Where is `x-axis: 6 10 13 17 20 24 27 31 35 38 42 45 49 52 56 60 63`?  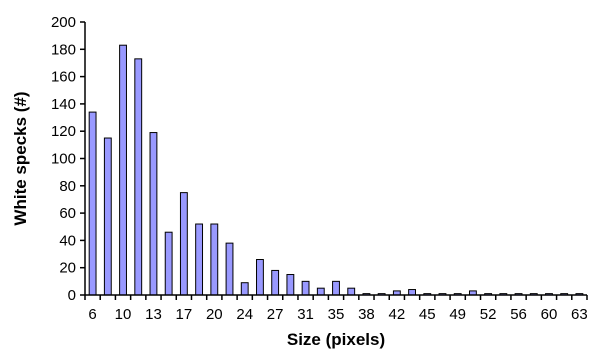
x-axis: 6 10 13 17 20 24 27 31 35 38 42 45 49 52 56 60 63 is located at coordinates (336, 308).